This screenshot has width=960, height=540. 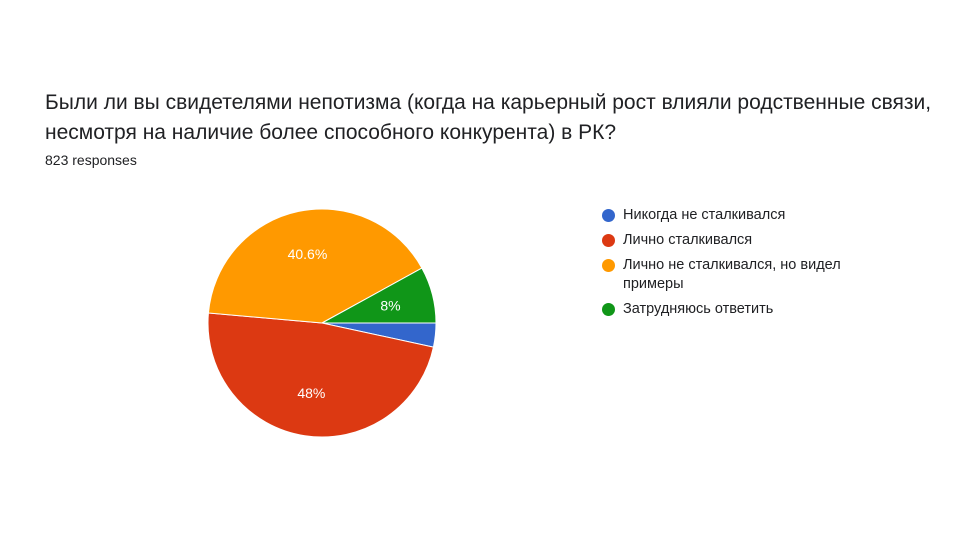 I want to click on pie-labels: 48% 40.6% 8%, so click(x=344, y=323).